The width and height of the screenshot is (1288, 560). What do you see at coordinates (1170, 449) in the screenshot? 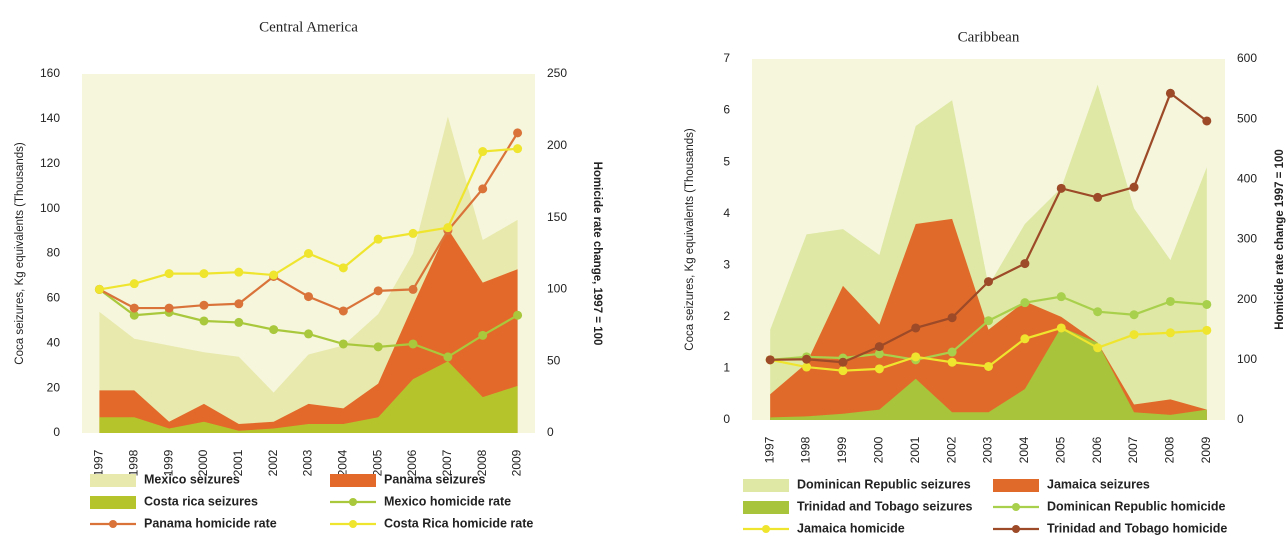
I see `x-tick-label: 2008` at bounding box center [1170, 449].